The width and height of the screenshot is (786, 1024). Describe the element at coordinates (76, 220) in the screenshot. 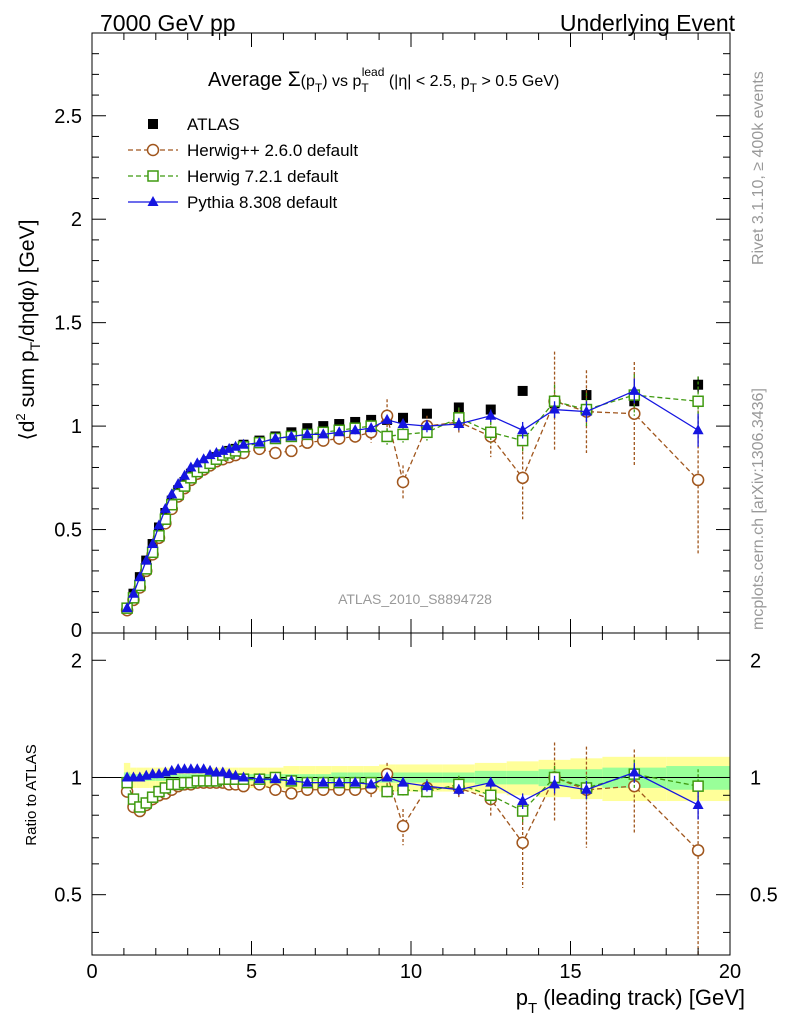

I see `main-y-tick-label: 2` at that location.